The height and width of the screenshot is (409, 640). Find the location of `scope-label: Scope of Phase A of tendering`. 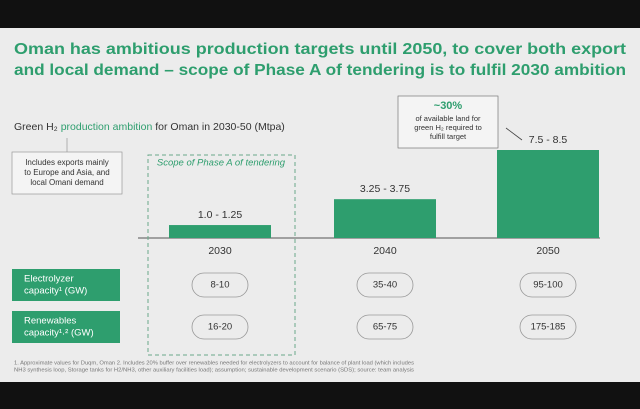

scope-label: Scope of Phase A of tendering is located at coordinates (221, 163).